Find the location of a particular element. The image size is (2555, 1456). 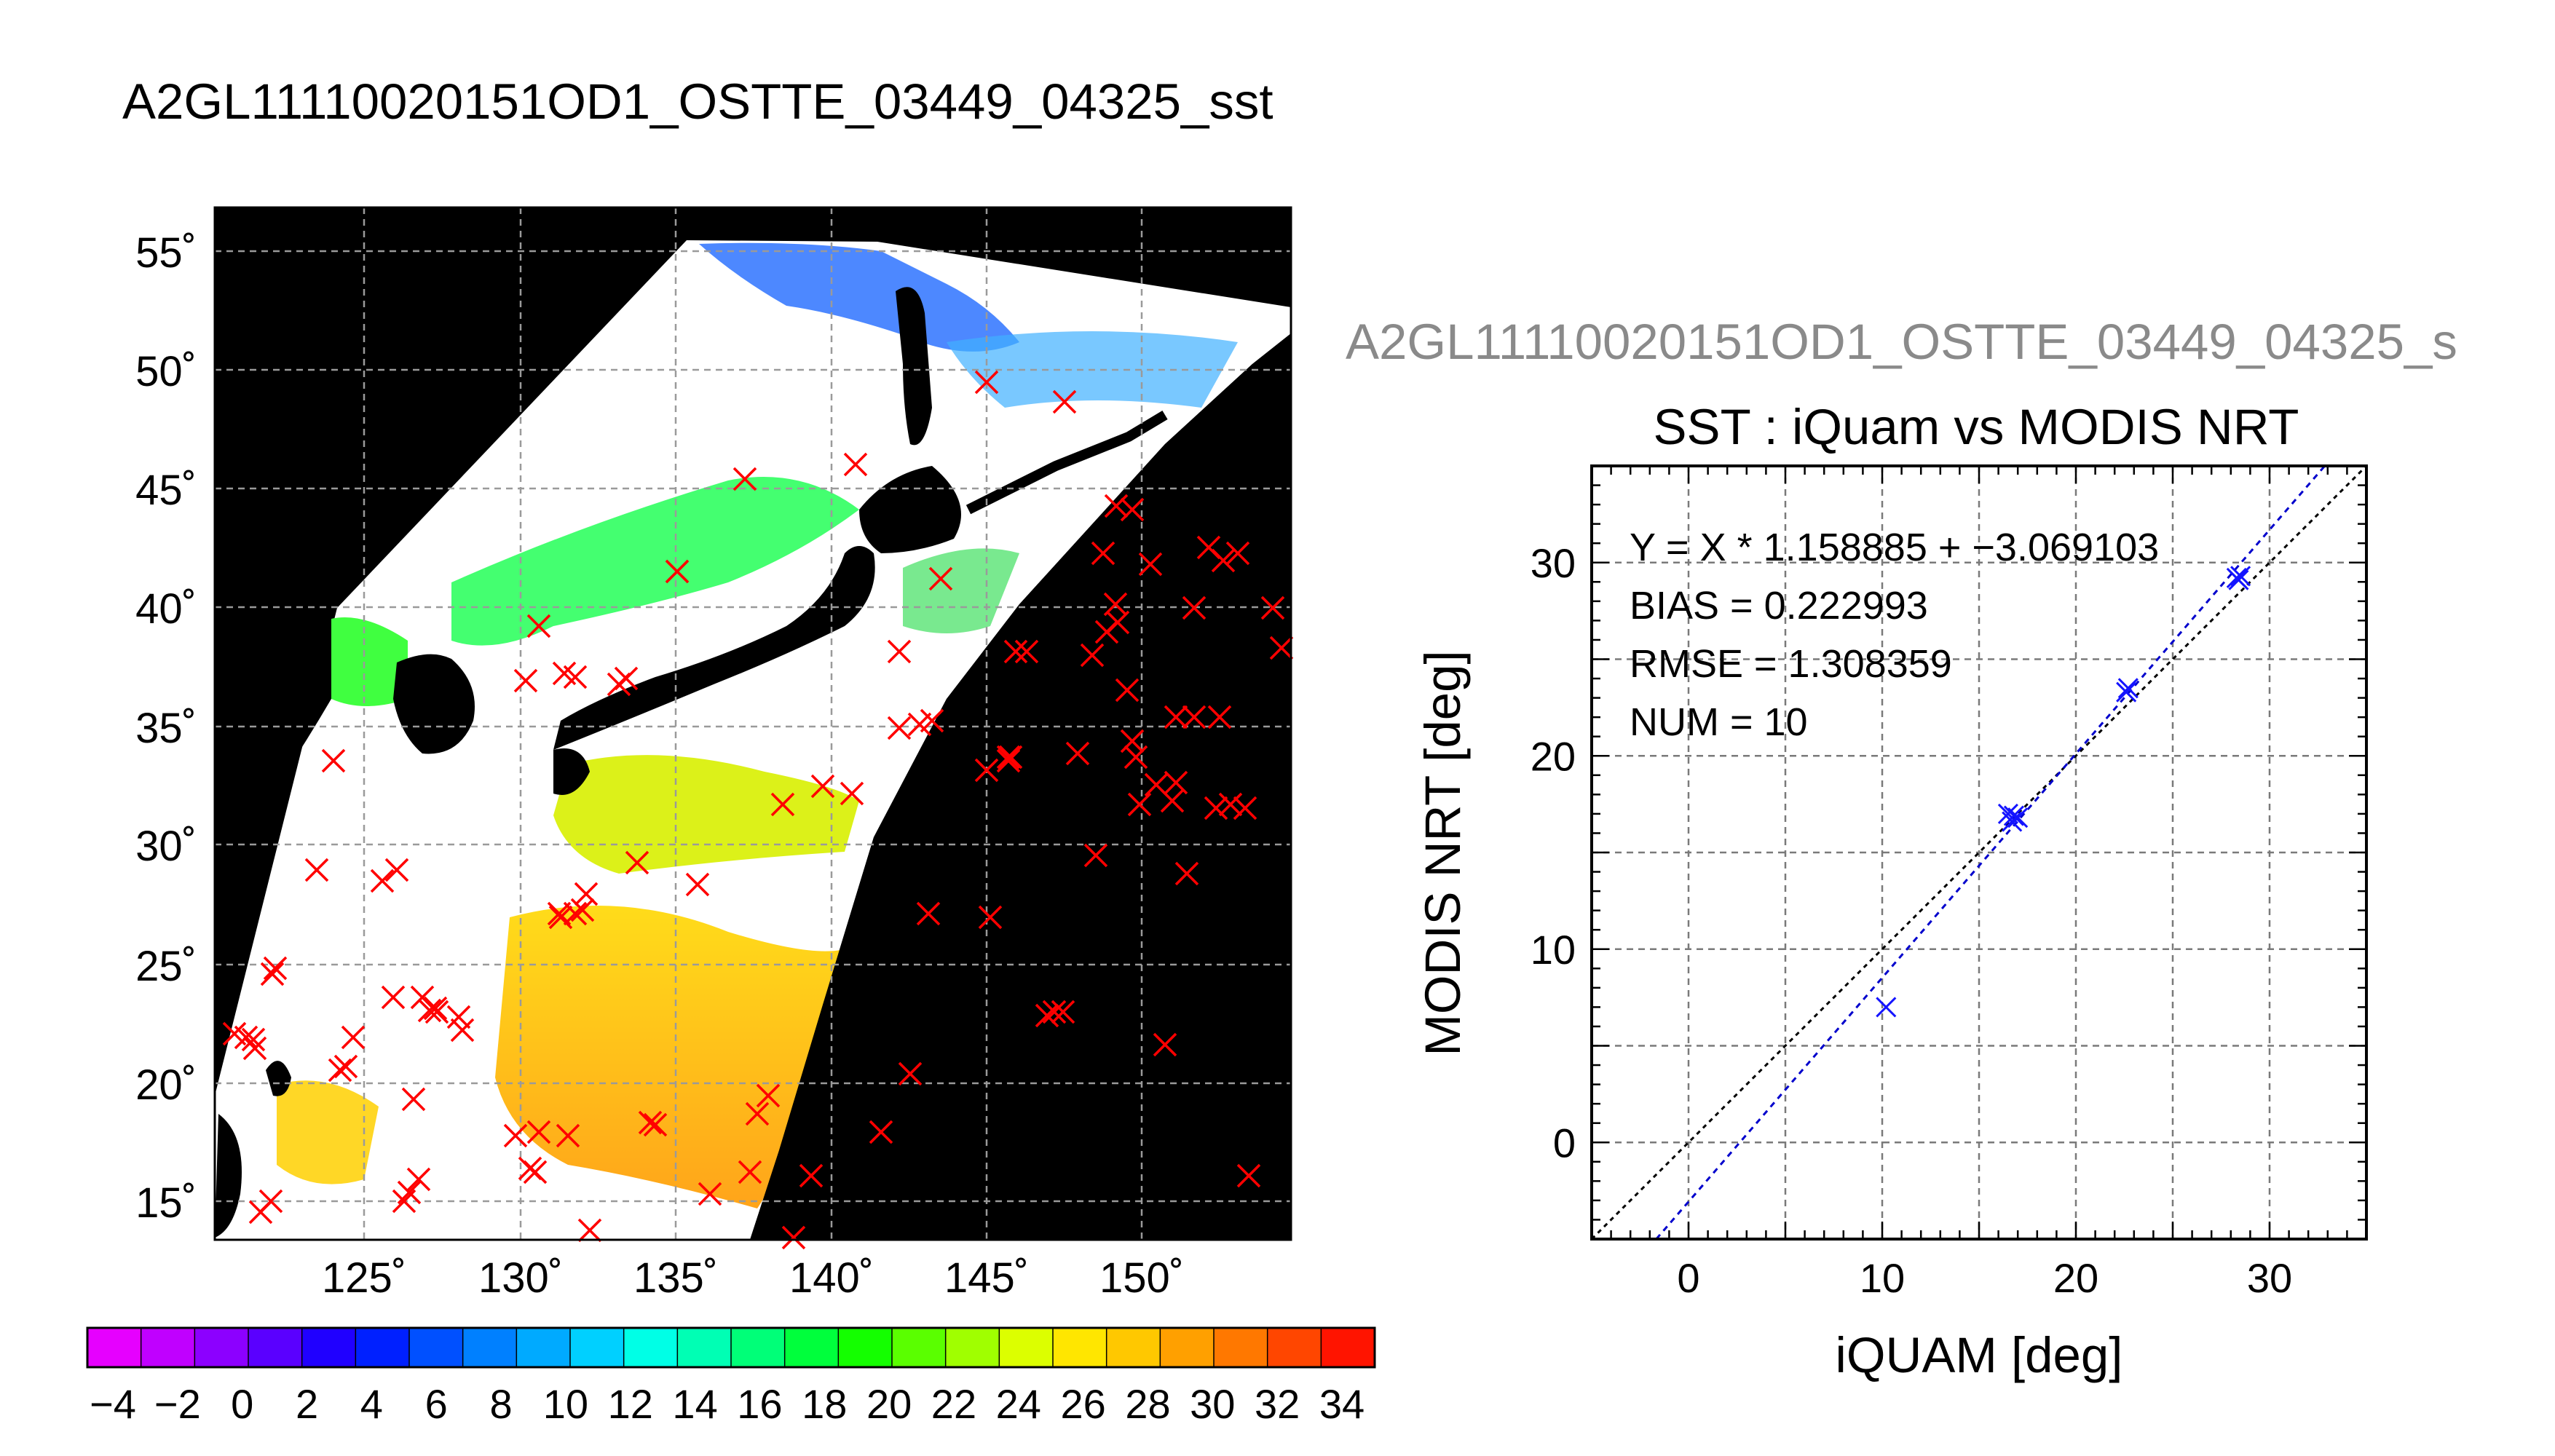

sst-patch-east-china-sea is located at coordinates (706, 814).